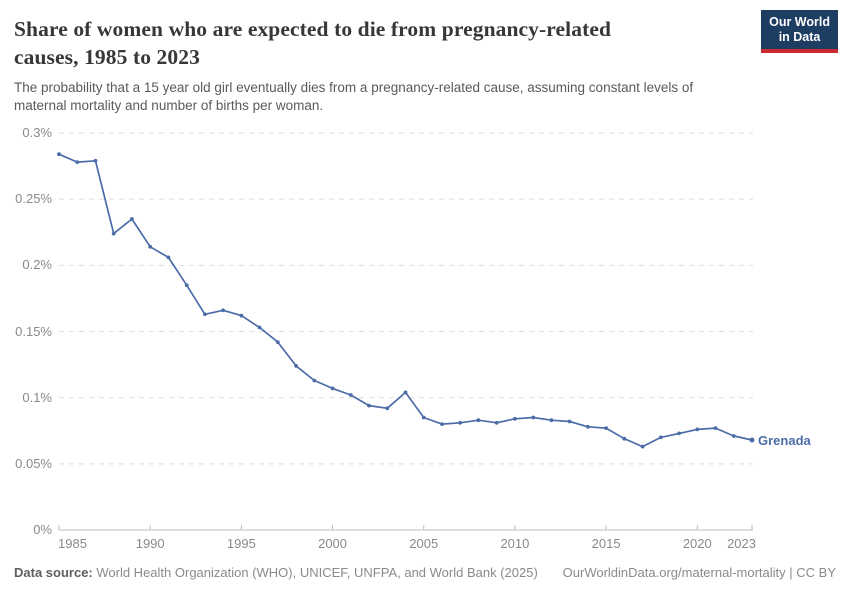 Image resolution: width=850 pixels, height=600 pixels. Describe the element at coordinates (241, 543) in the screenshot. I see `x-axis-tick-label: 1995` at that location.